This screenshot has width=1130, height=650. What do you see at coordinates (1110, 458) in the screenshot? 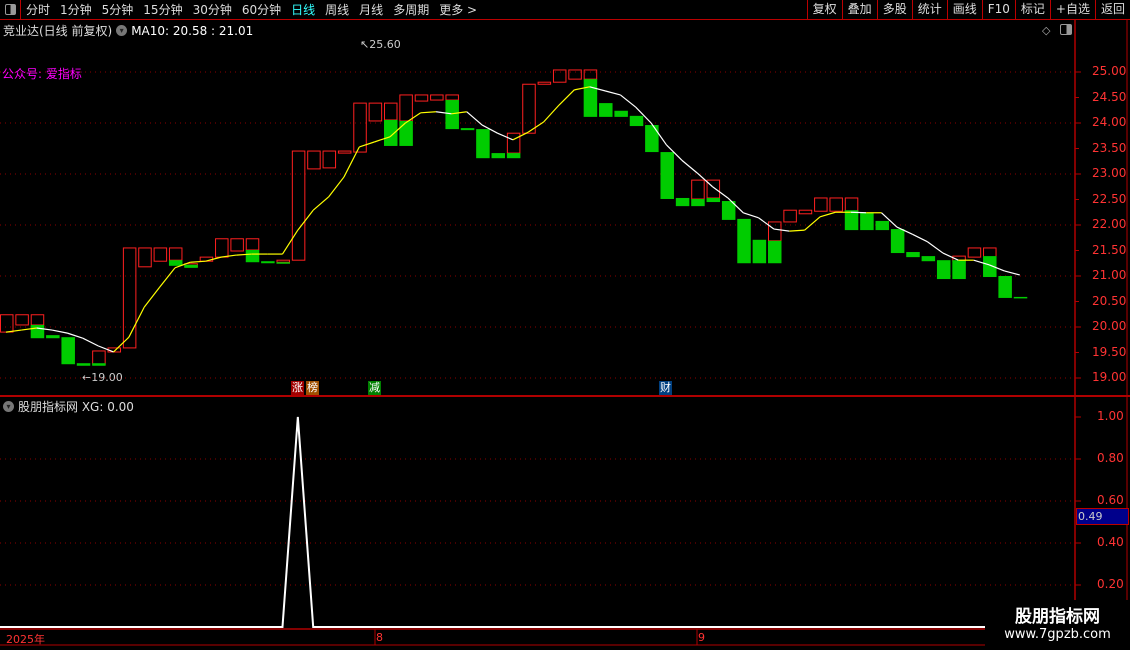
I see `indicator-tick: 0.80` at bounding box center [1110, 458].